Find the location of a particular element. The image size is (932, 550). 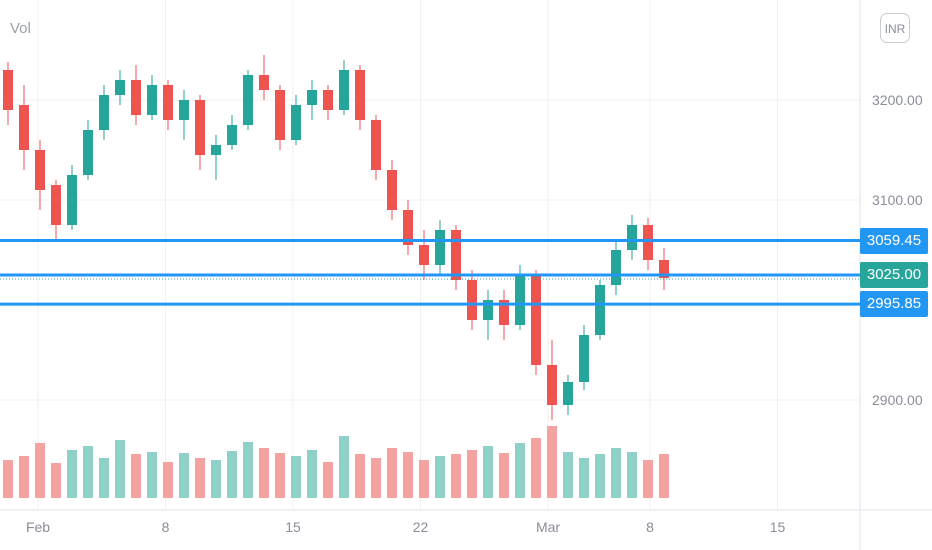

time-tick-label: 22 is located at coordinates (421, 527).